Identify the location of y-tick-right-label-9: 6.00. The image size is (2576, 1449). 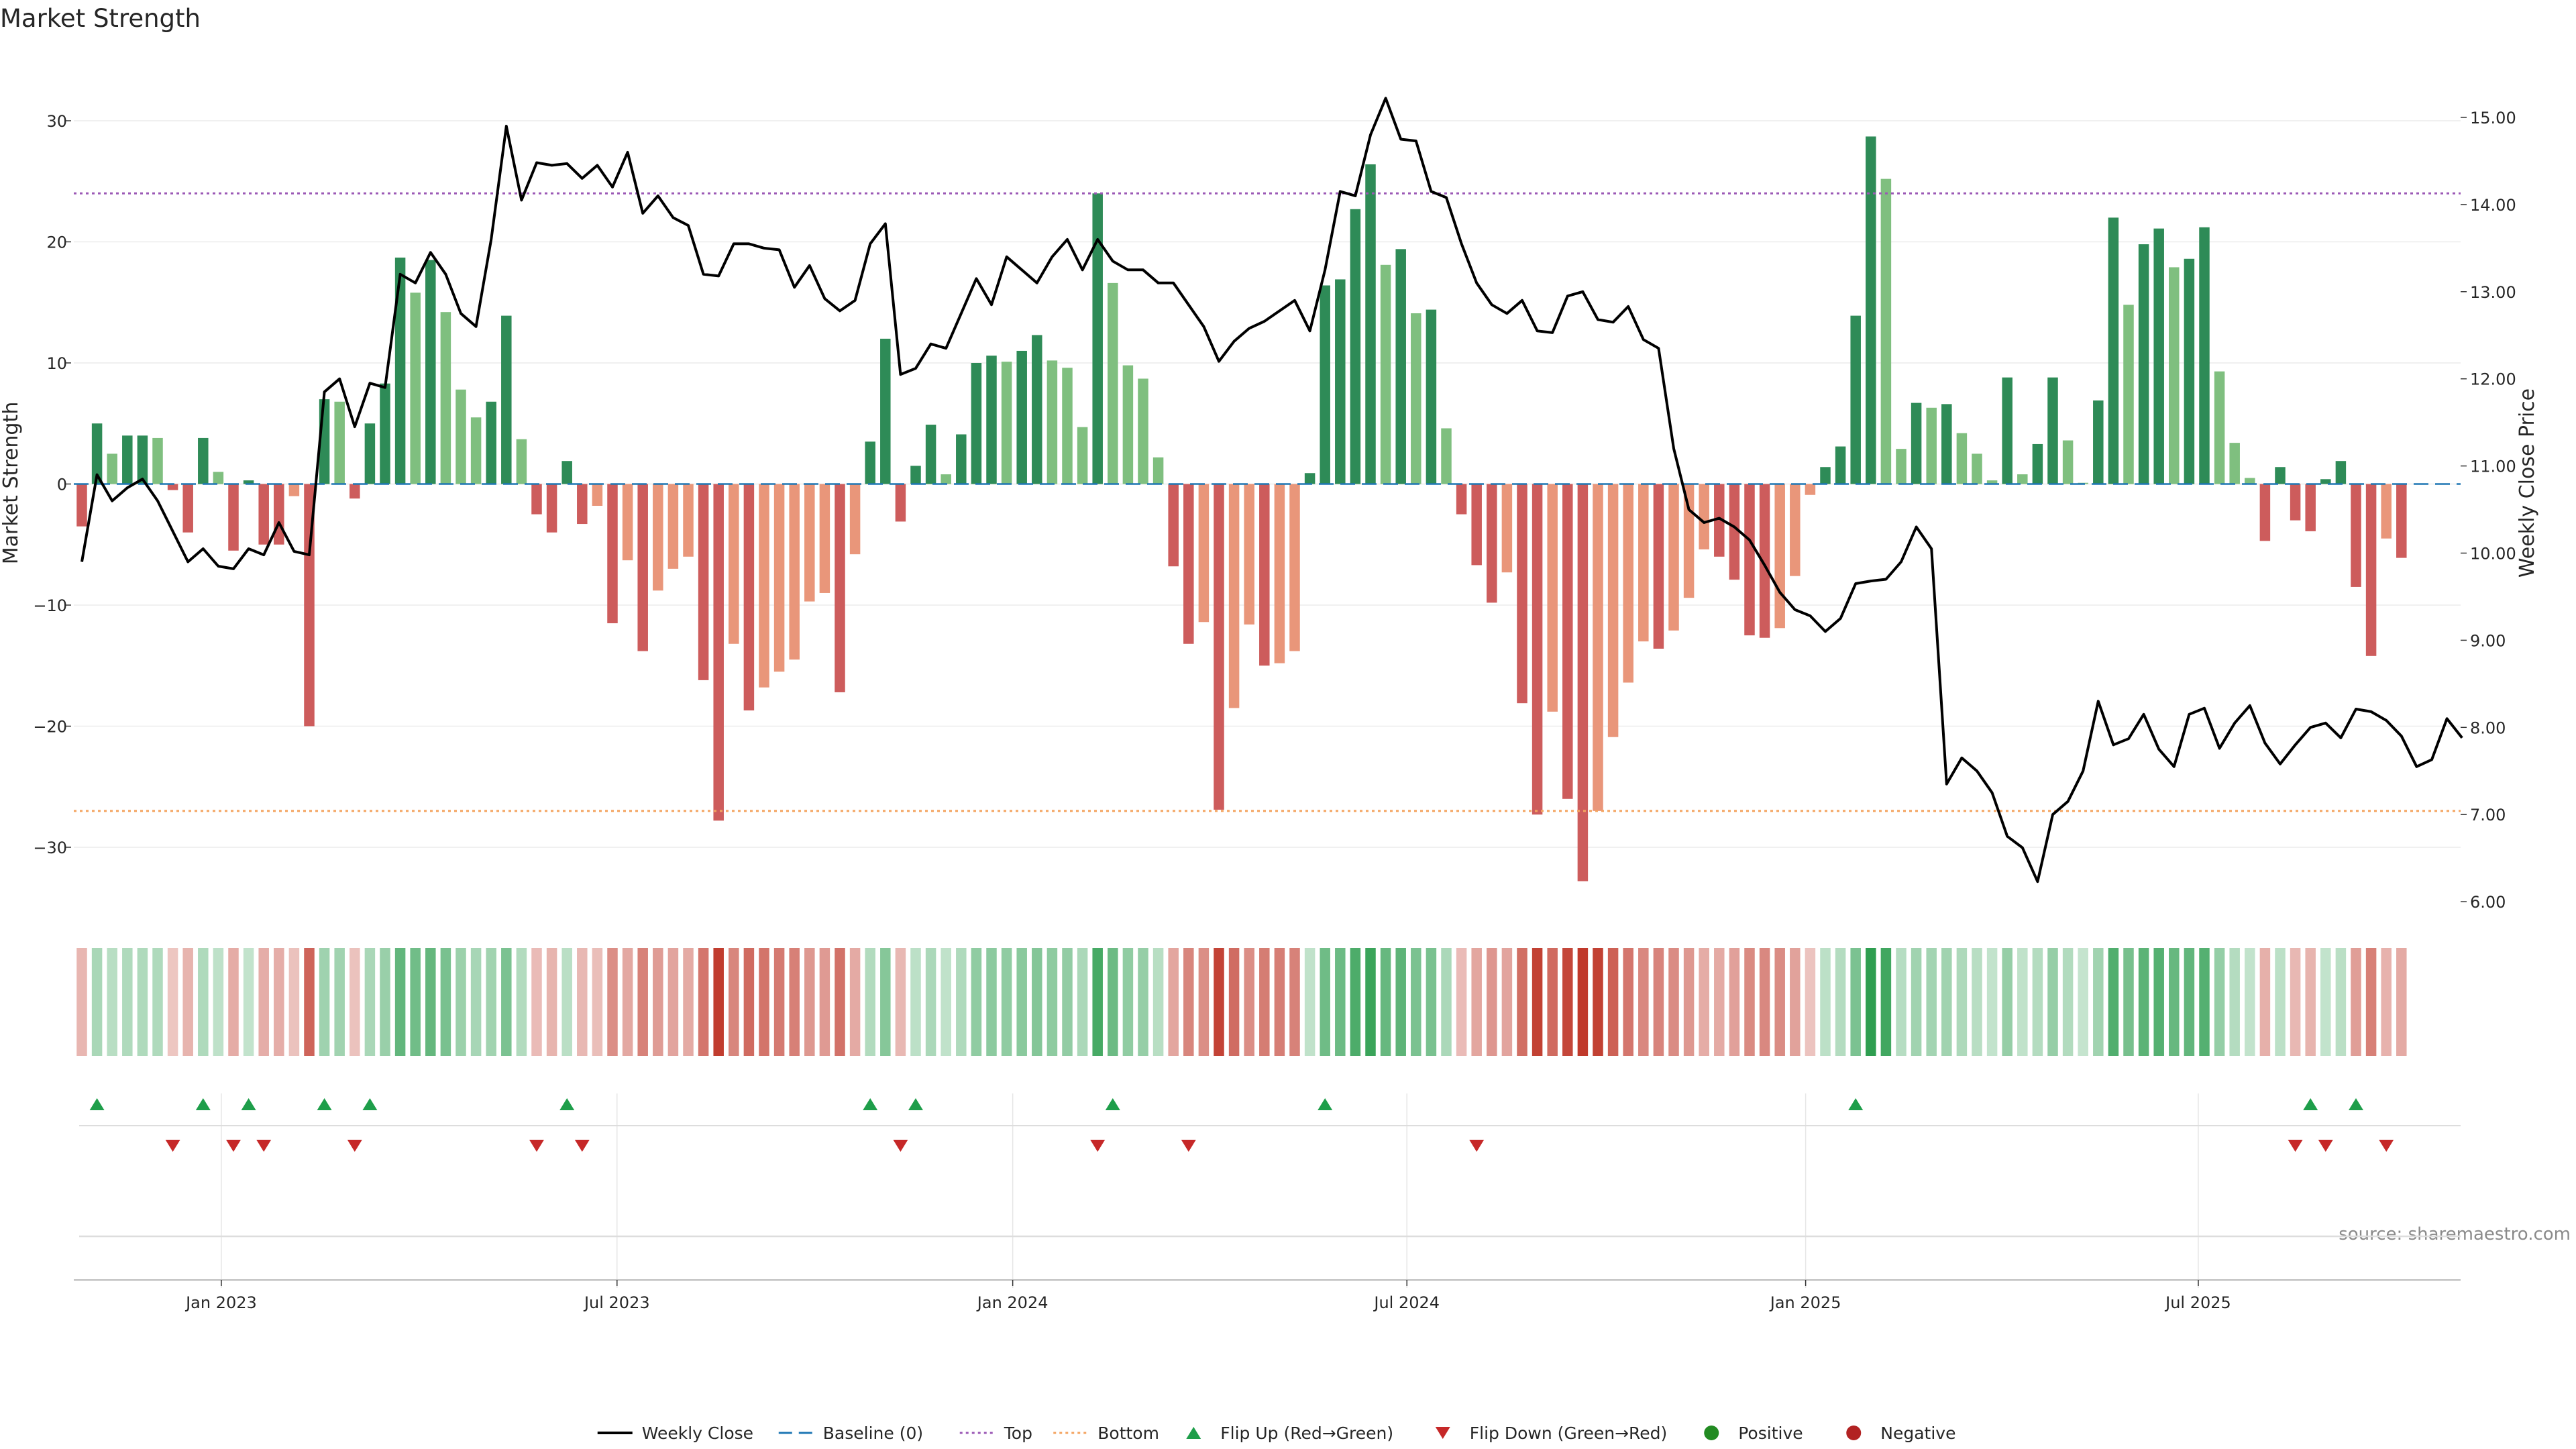
(2488, 902).